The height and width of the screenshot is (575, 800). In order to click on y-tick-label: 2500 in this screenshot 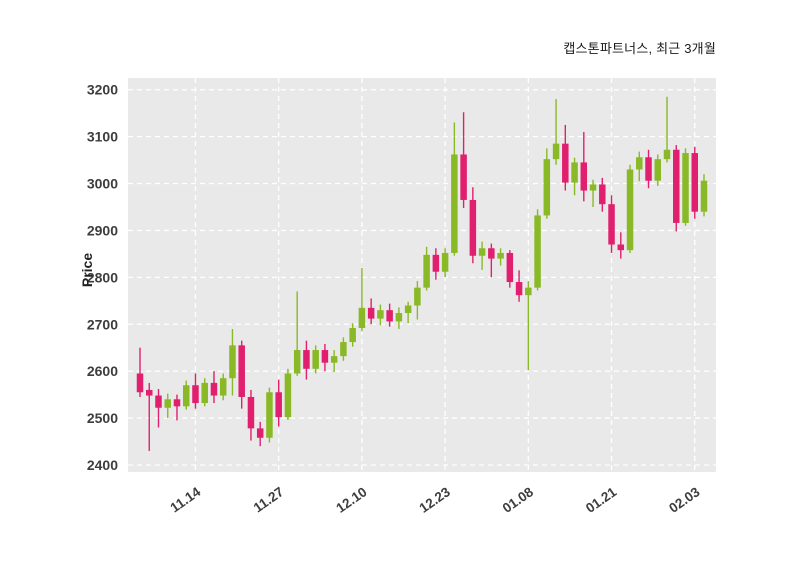, I will do `click(102, 418)`.